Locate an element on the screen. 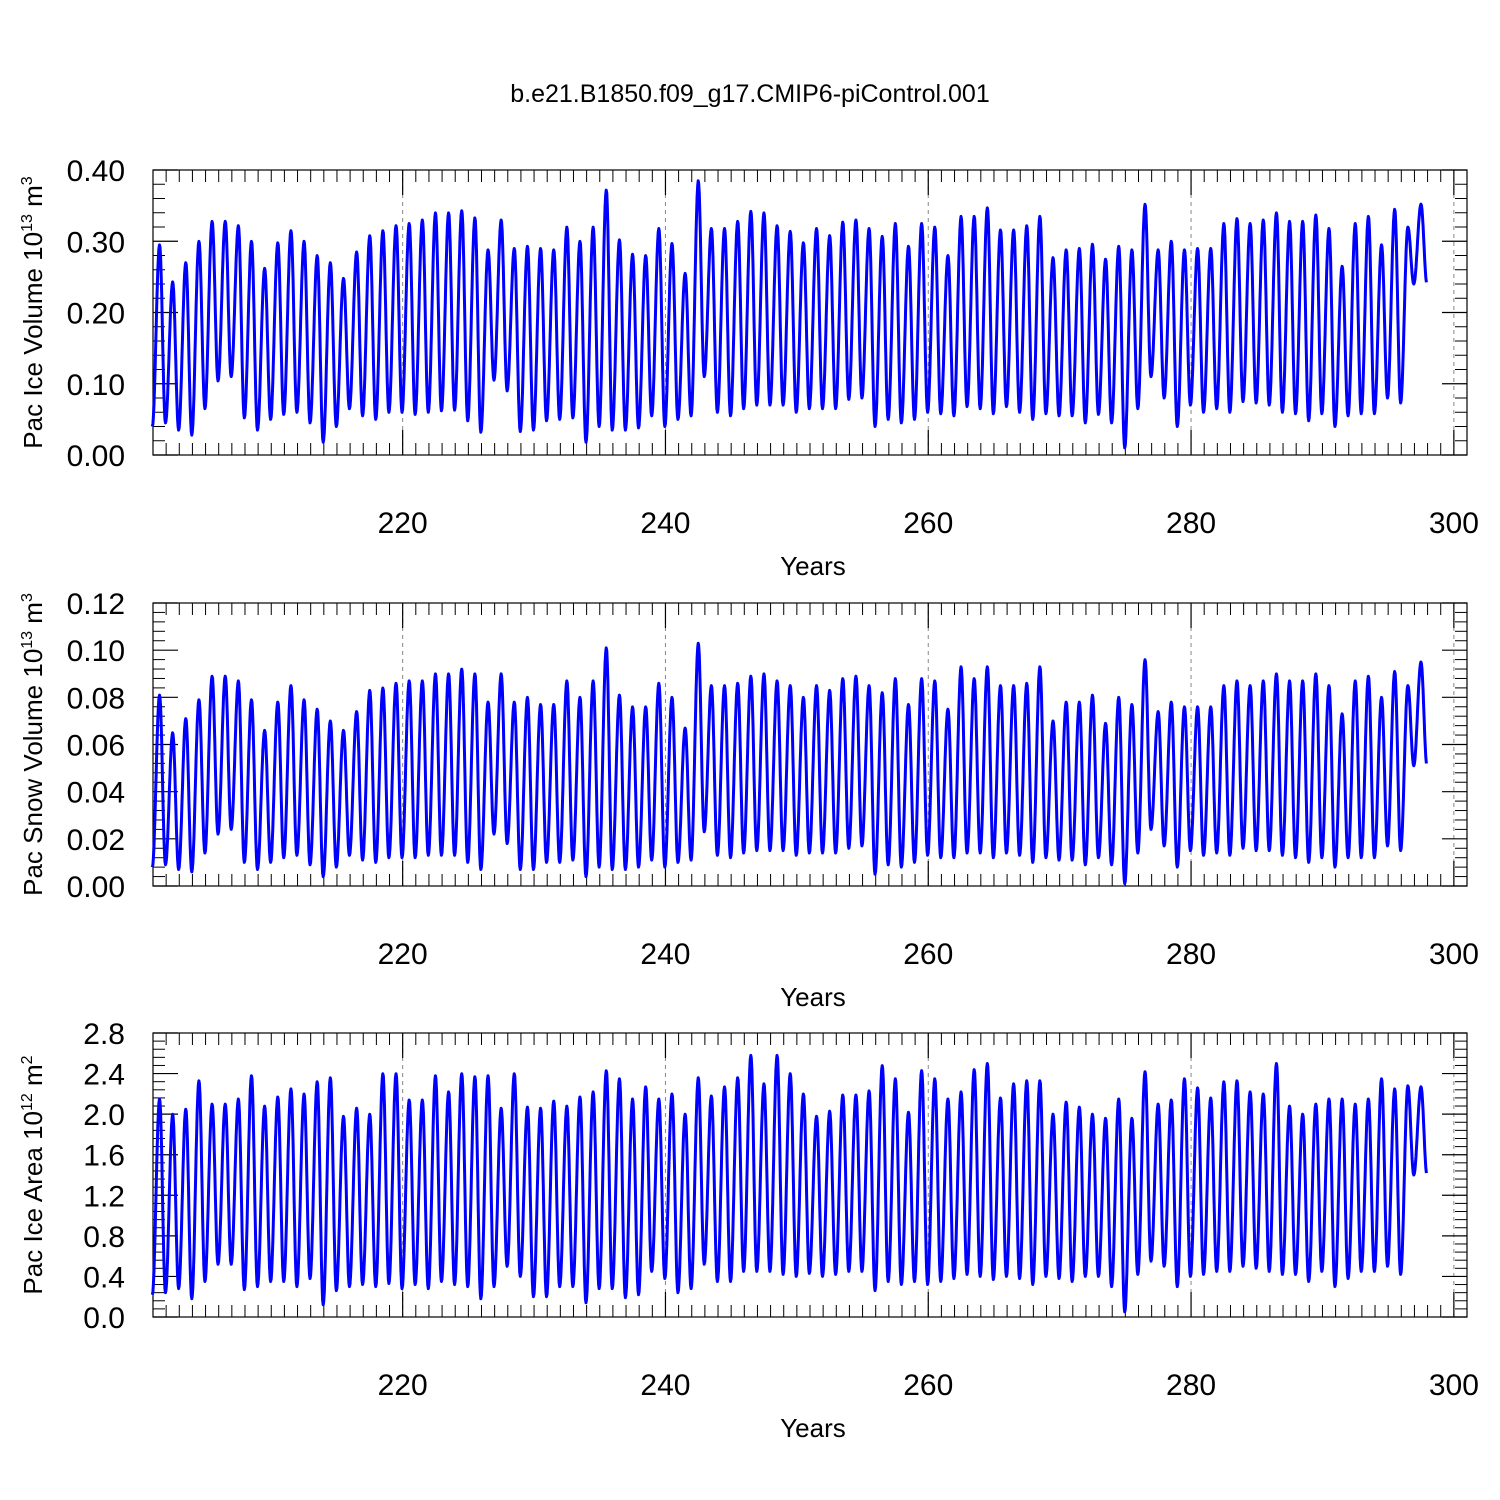 This screenshot has height=1500, width=1500. y-tick-label: 0.04 is located at coordinates (96, 793).